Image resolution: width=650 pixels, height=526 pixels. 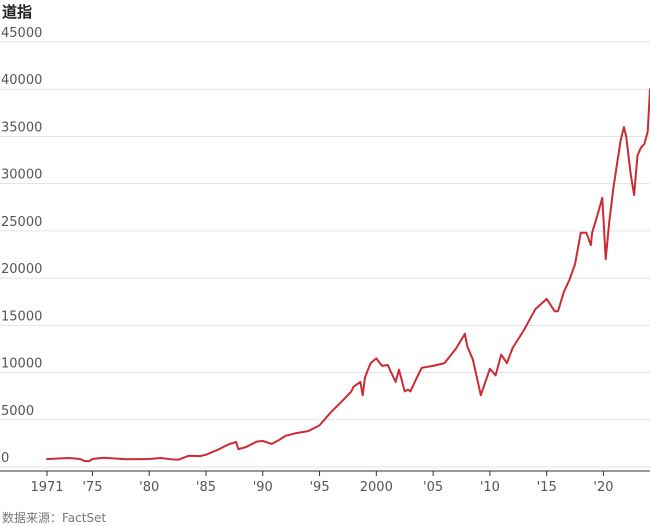 What do you see at coordinates (263, 487) in the screenshot?
I see `x-tick-label: '90` at bounding box center [263, 487].